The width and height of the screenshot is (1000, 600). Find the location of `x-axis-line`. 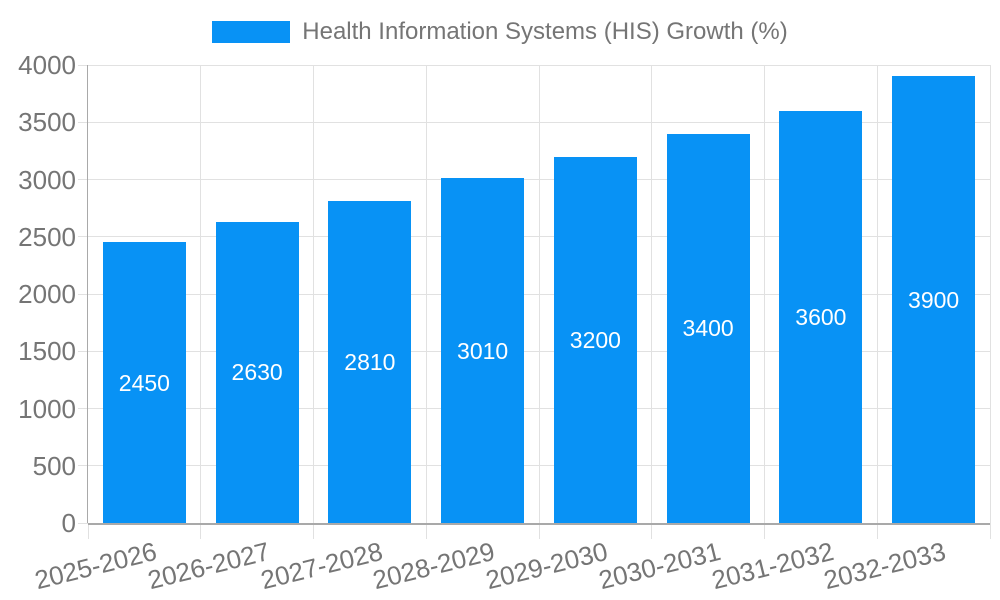

x-axis-line is located at coordinates (539, 524).